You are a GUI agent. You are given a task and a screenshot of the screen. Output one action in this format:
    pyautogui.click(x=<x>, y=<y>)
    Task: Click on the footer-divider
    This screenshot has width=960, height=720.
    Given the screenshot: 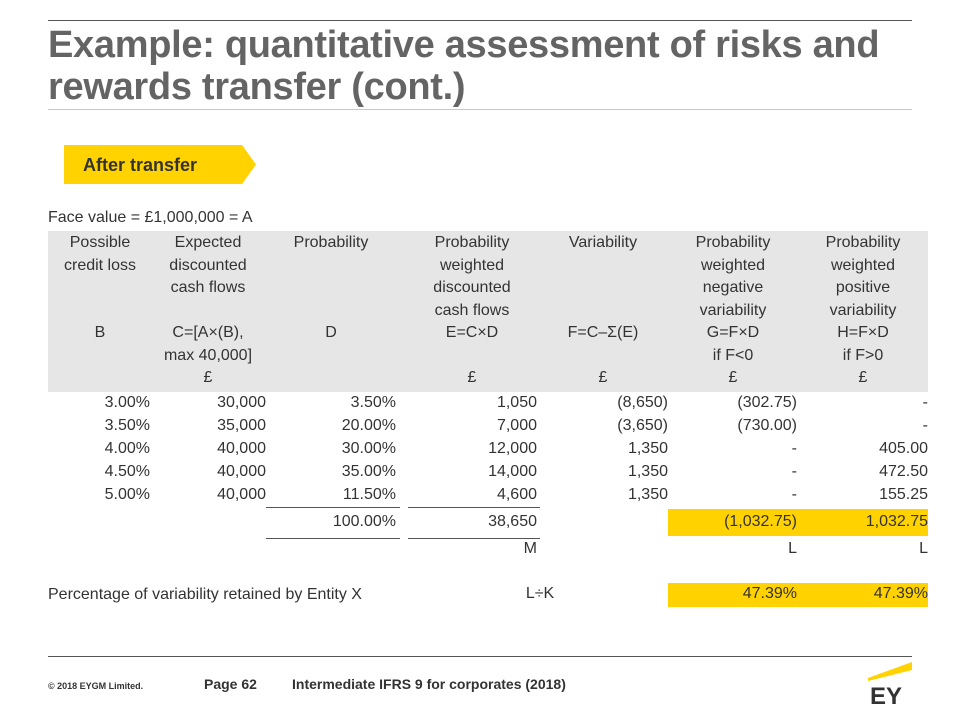 What is the action you would take?
    pyautogui.click(x=480, y=656)
    